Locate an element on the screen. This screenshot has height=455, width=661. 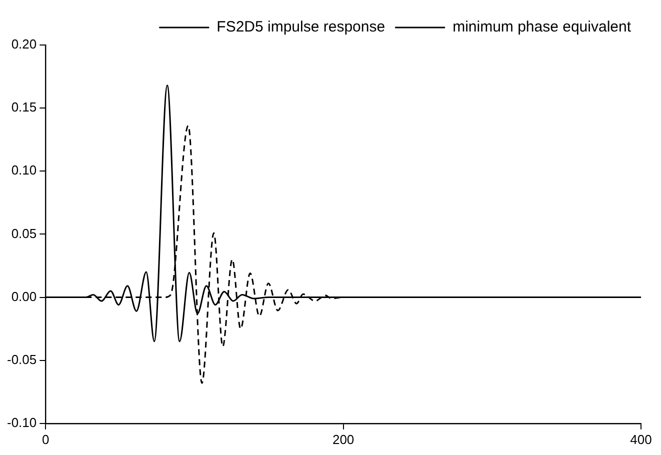
y-tick-label: 0.00 is located at coordinates (24, 296).